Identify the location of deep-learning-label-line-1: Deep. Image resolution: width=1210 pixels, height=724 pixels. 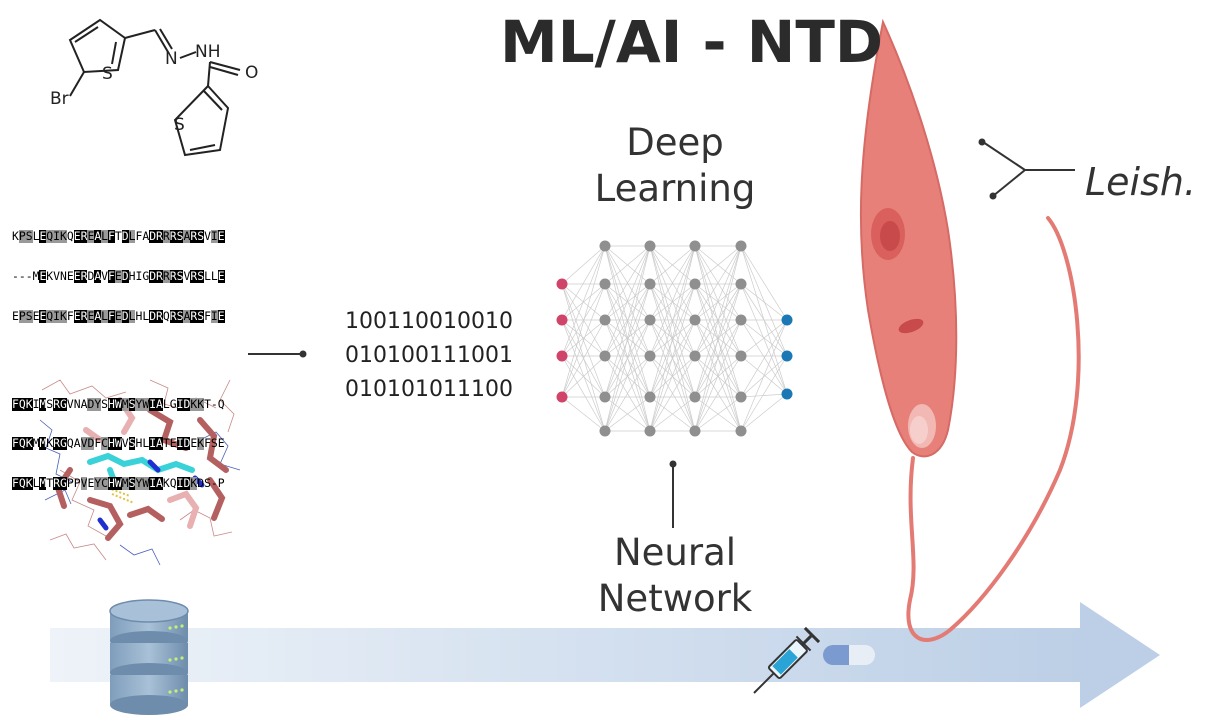
(675, 142).